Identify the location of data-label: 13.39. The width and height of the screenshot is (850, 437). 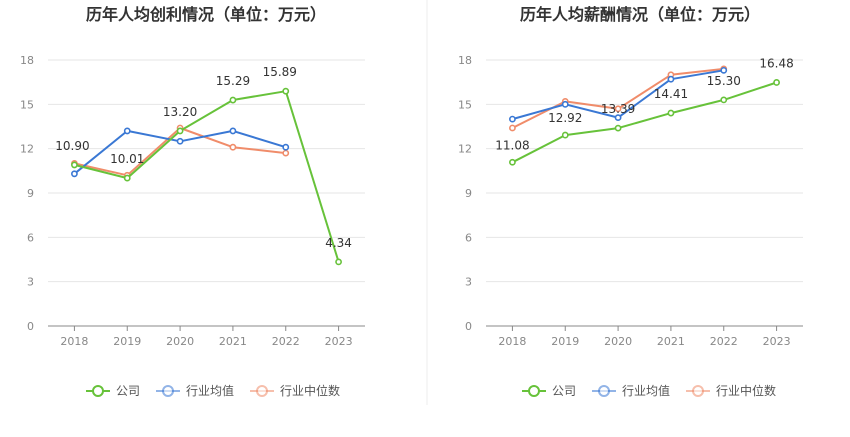
(618, 109).